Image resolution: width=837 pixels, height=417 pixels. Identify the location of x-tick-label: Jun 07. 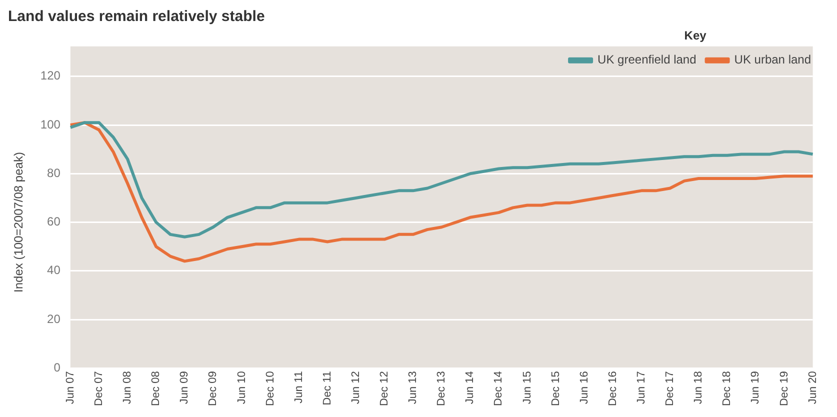
(70, 387).